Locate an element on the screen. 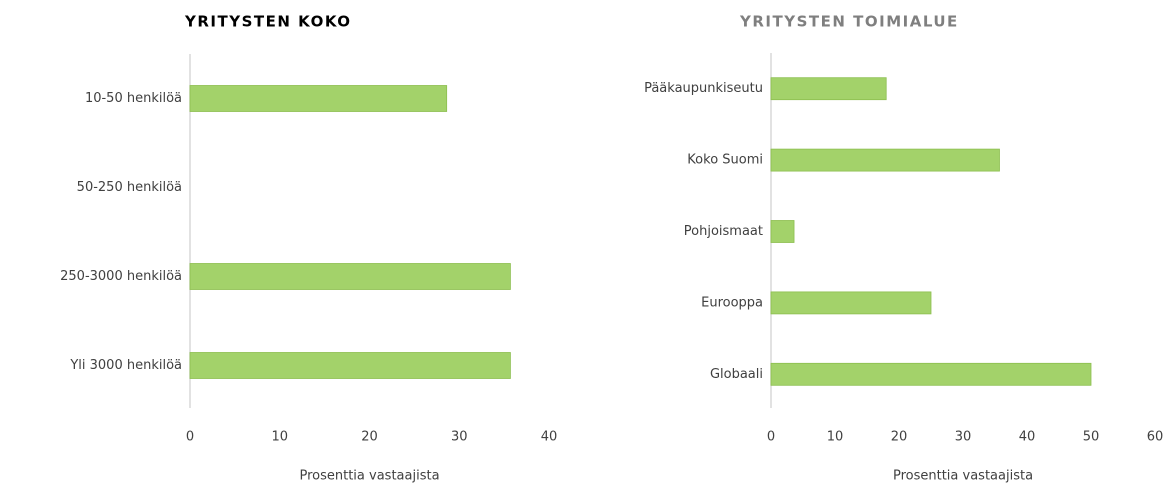 The width and height of the screenshot is (1176, 488). x-tick-label: 60 is located at coordinates (1155, 437).